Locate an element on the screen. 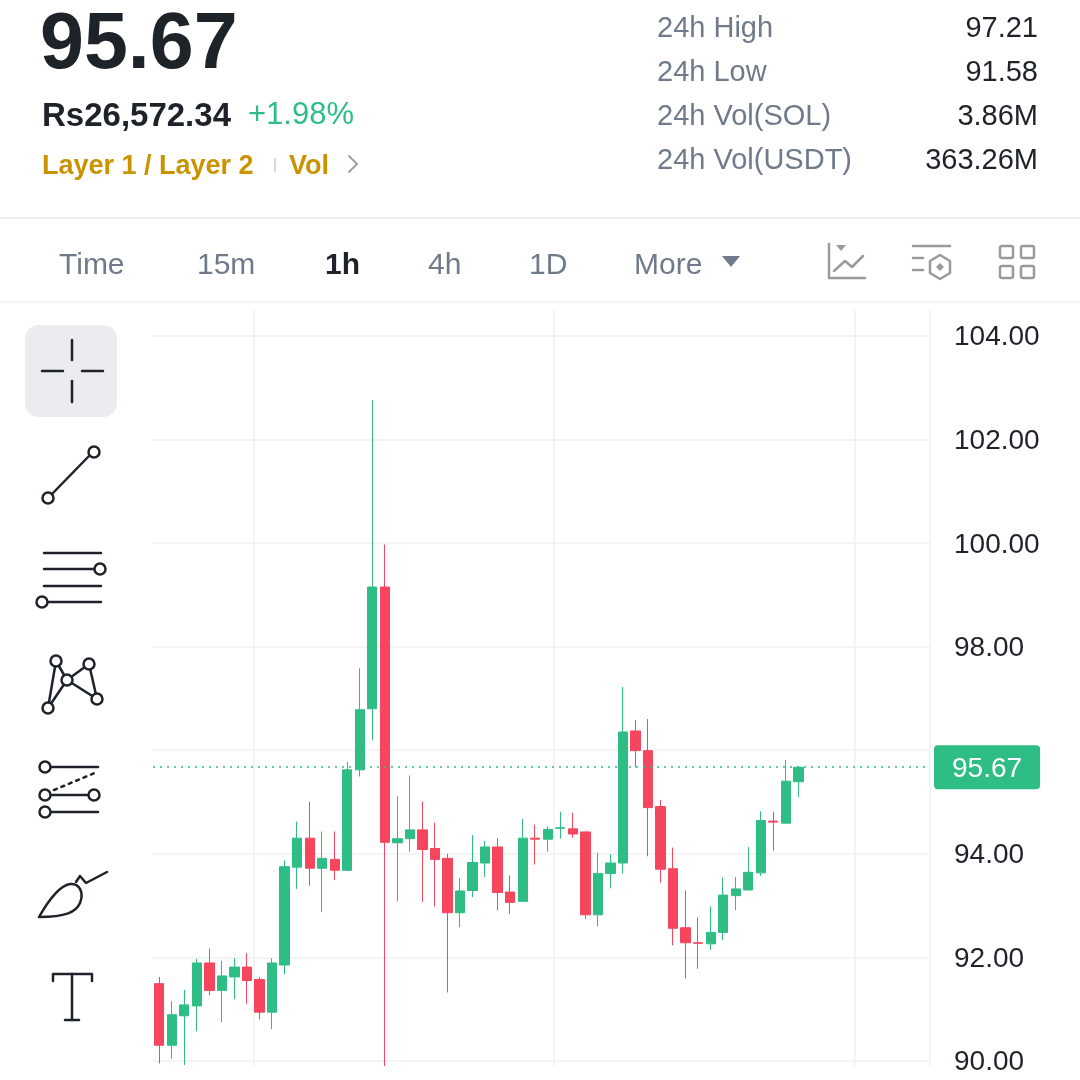 This screenshot has width=1080, height=1080. text: 91.58 is located at coordinates (1001, 71).